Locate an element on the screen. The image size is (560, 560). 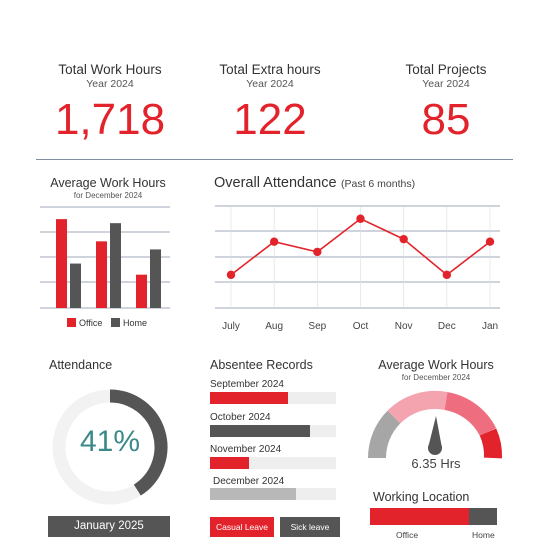
legend-label: Home is located at coordinates (135, 323).